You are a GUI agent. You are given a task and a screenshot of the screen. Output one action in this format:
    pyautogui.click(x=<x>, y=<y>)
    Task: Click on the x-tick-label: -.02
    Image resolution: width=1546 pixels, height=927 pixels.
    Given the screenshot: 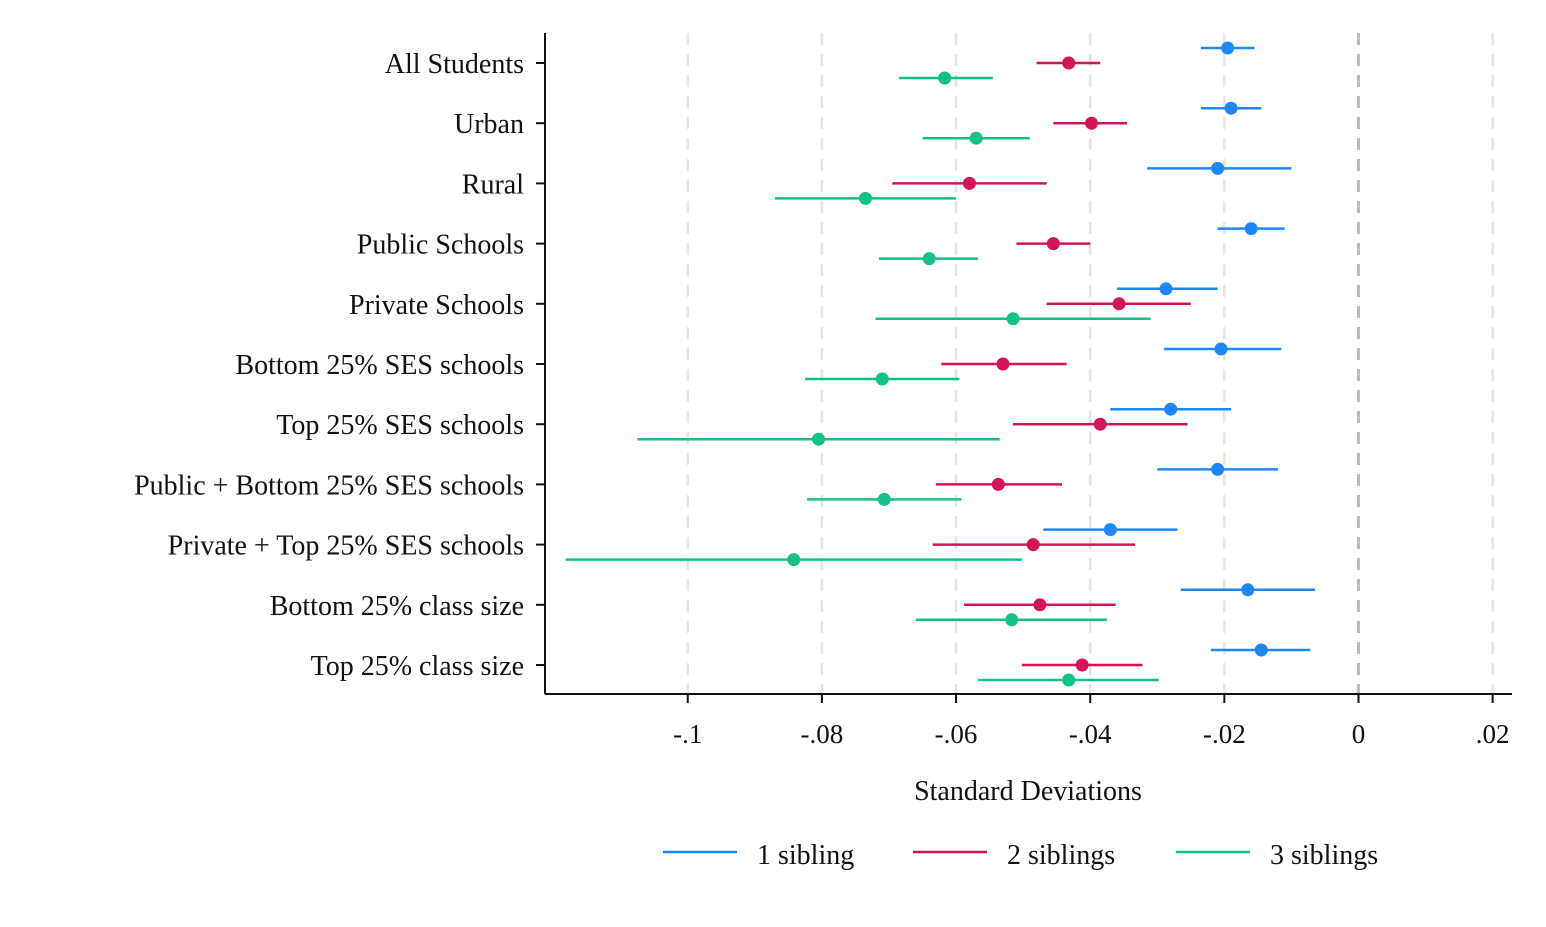 What is the action you would take?
    pyautogui.click(x=1224, y=734)
    